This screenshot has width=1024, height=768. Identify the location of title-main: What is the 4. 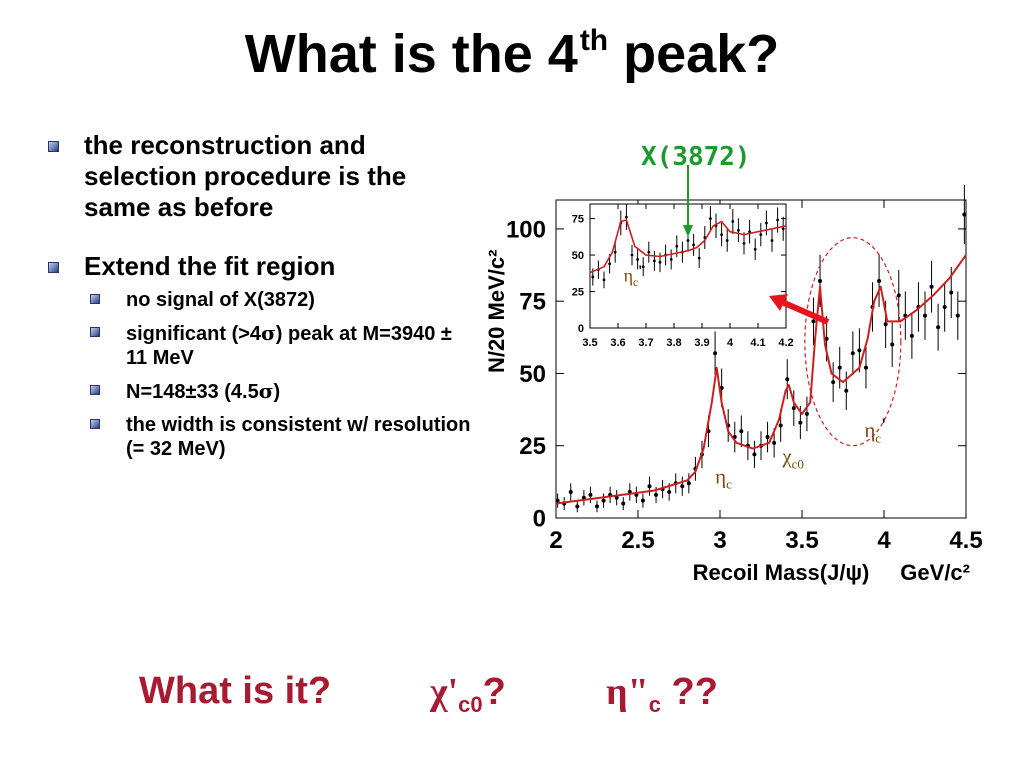
(411, 54).